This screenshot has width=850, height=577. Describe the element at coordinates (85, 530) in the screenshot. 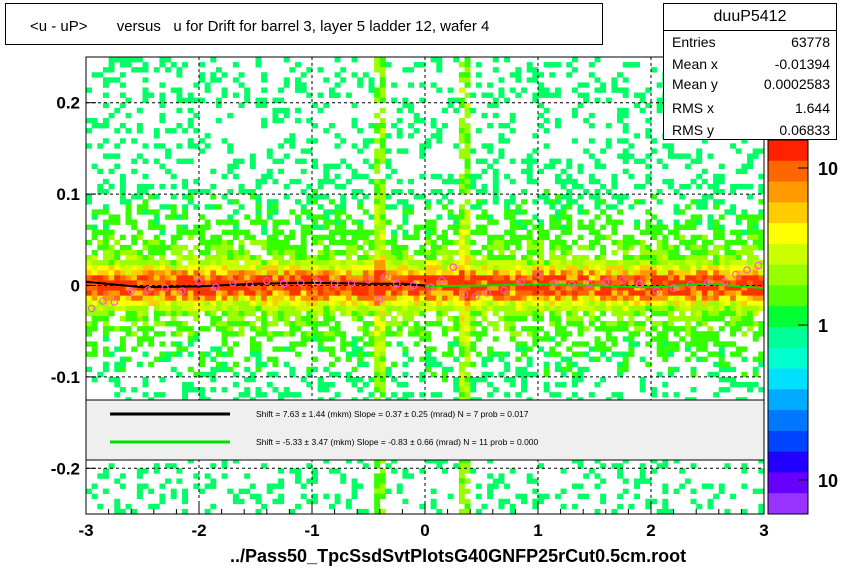

I see `x-tick-label: -3` at that location.